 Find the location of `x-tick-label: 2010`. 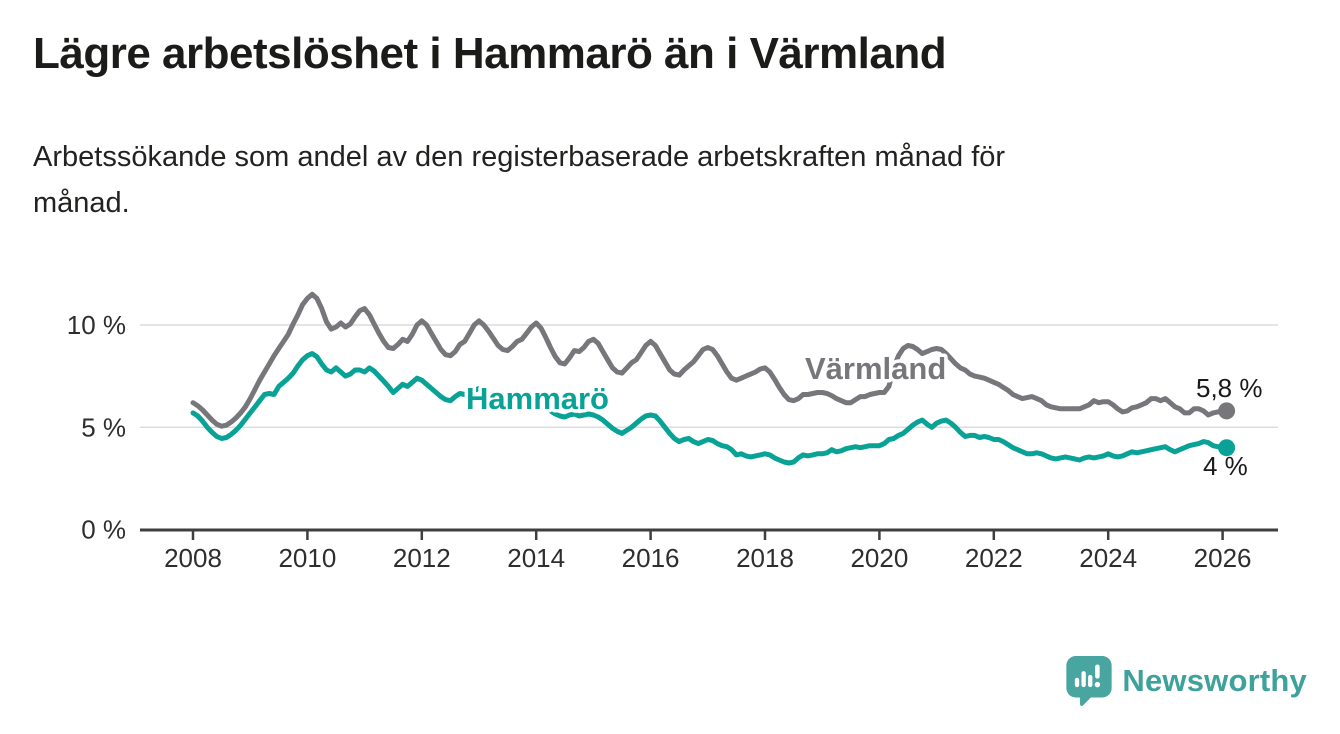

x-tick-label: 2010 is located at coordinates (307, 558).